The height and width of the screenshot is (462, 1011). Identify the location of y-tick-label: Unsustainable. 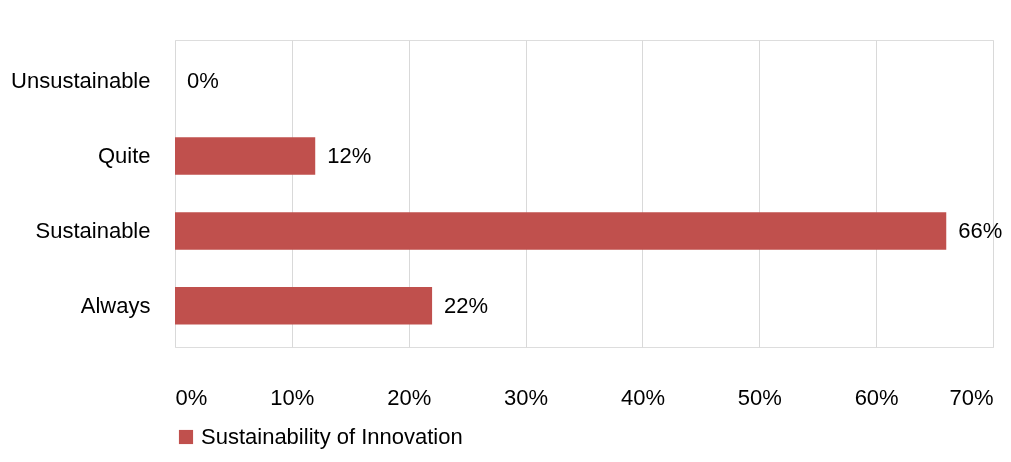
(81, 81).